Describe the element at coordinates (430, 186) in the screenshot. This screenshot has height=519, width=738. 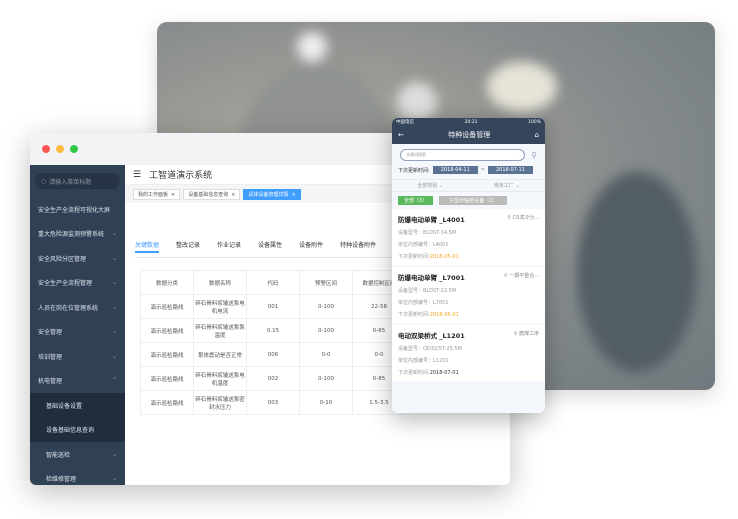
I see `type-filter: 全部类别 ⌄` at that location.